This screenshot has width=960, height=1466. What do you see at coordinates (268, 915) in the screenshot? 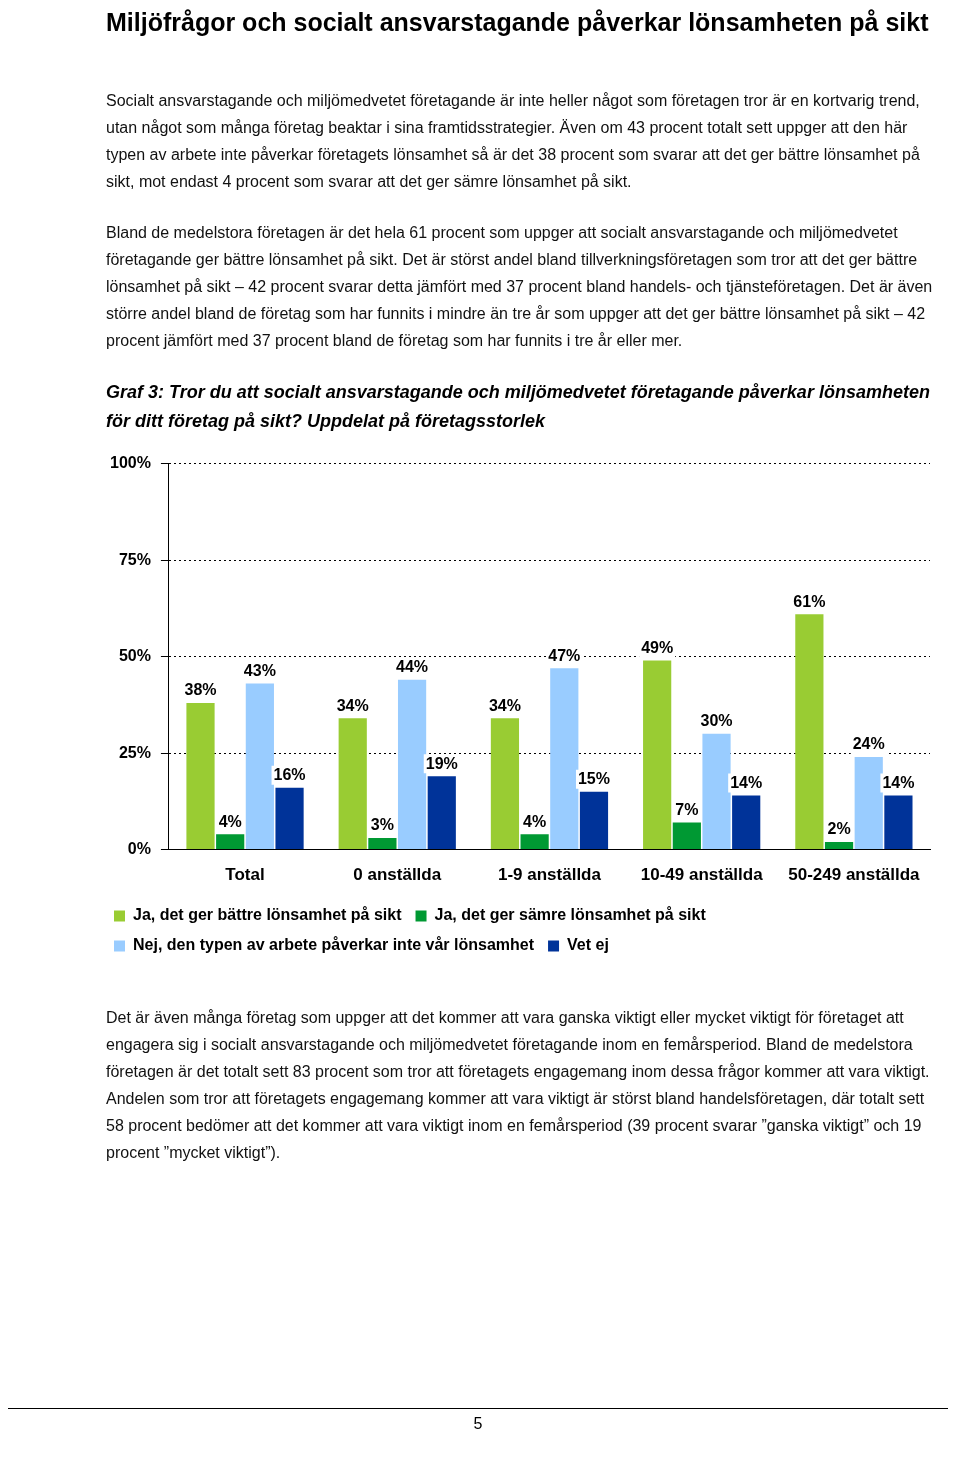
I see `legend-label: Ja, det ger bättre lönsamhet på sikt` at bounding box center [268, 915].